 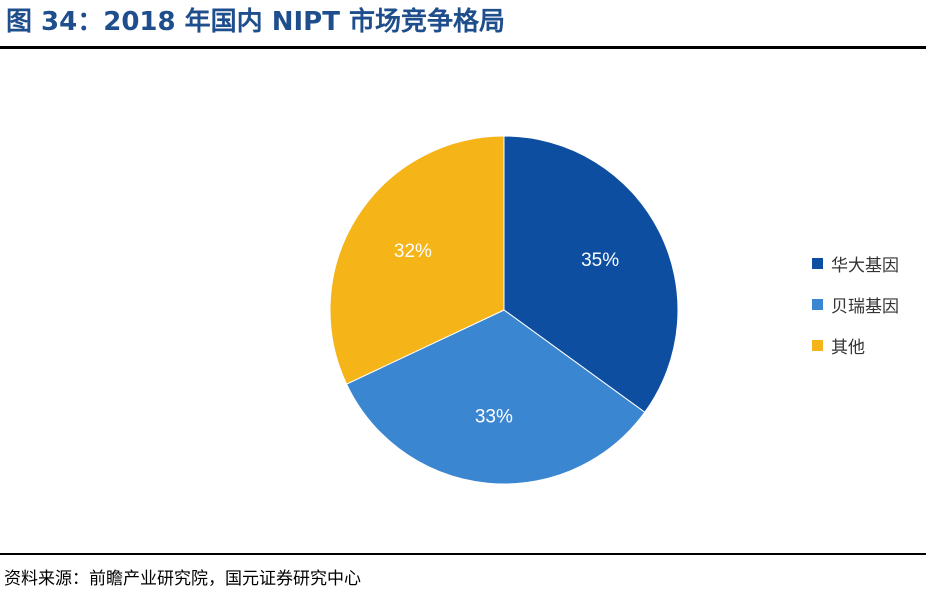 I want to click on legend-label-other: 其他, so click(x=848, y=347).